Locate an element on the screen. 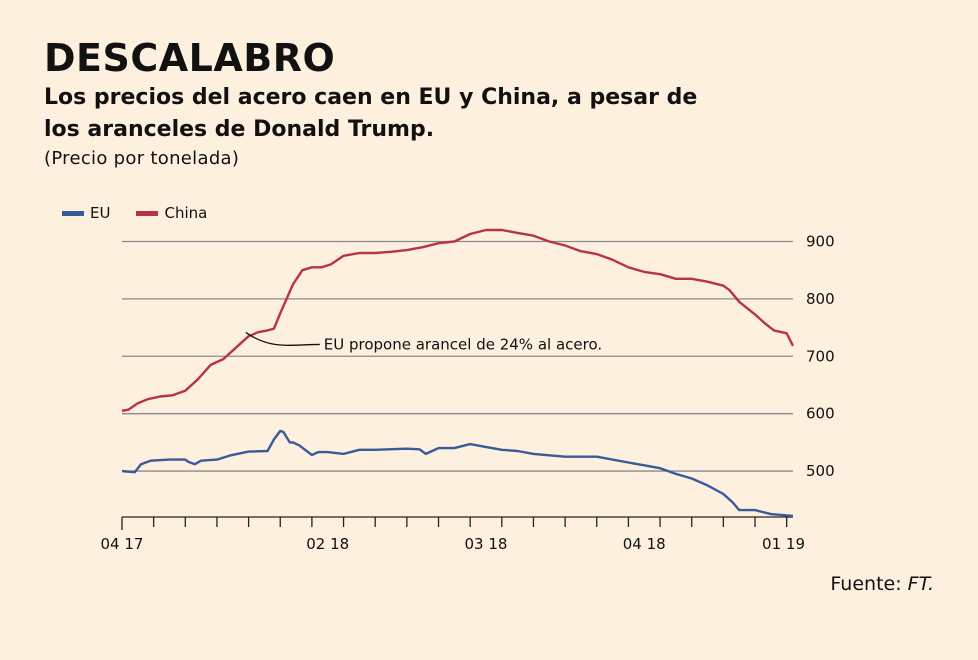 The image size is (978, 660). x-tick-label: 04 17 is located at coordinates (122, 544).